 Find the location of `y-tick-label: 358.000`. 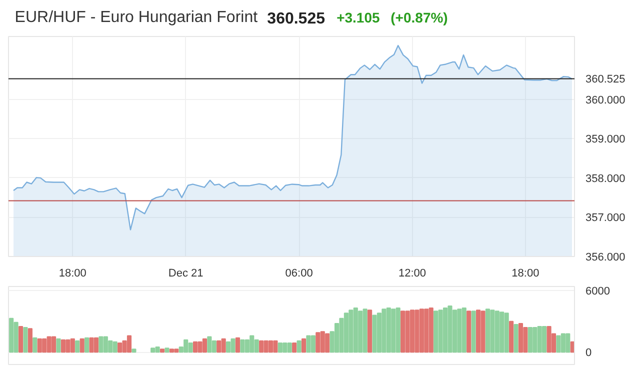

y-tick-label: 358.000 is located at coordinates (606, 178).